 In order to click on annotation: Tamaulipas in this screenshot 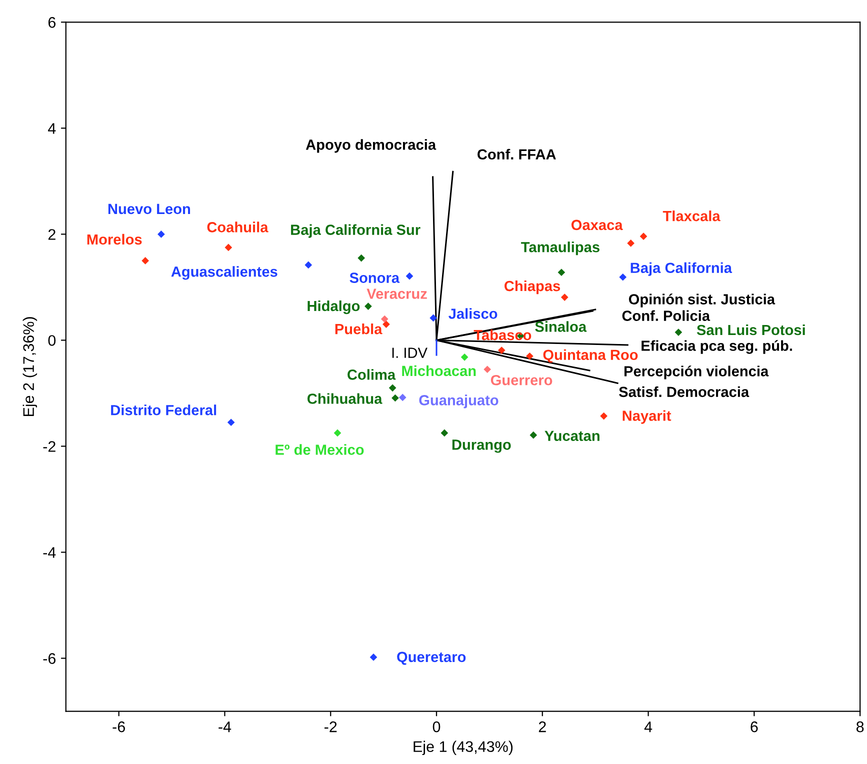, I will do `click(560, 249)`.